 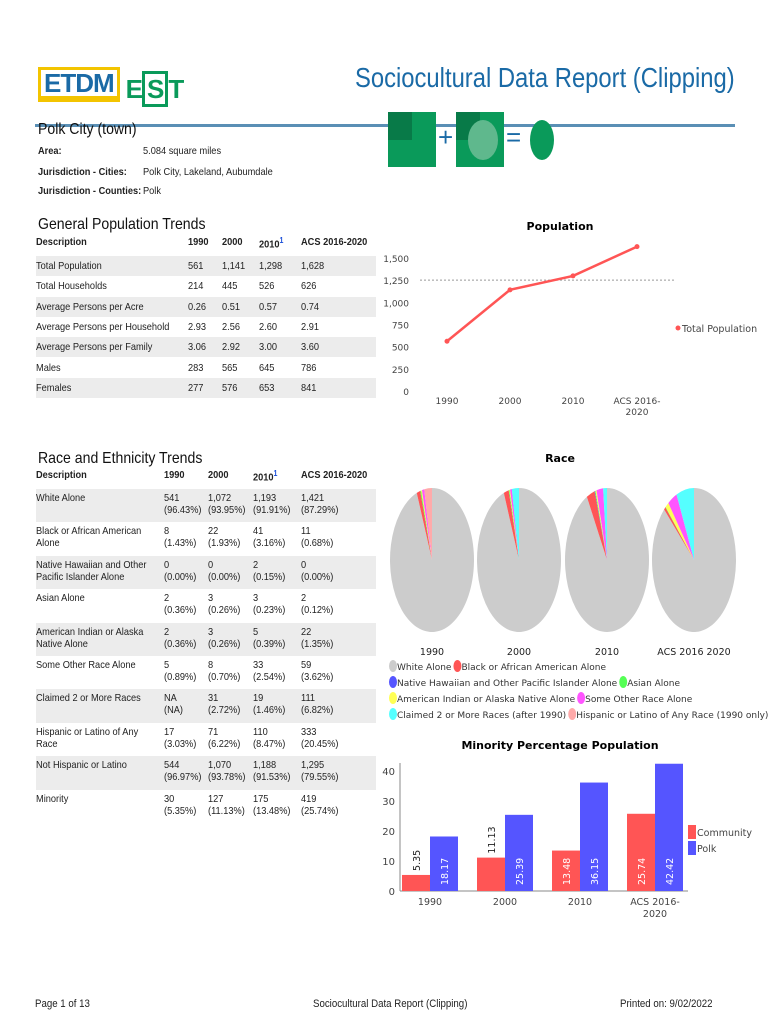 What do you see at coordinates (224, 604) in the screenshot?
I see `table-cell: 3 (0.26%)` at bounding box center [224, 604].